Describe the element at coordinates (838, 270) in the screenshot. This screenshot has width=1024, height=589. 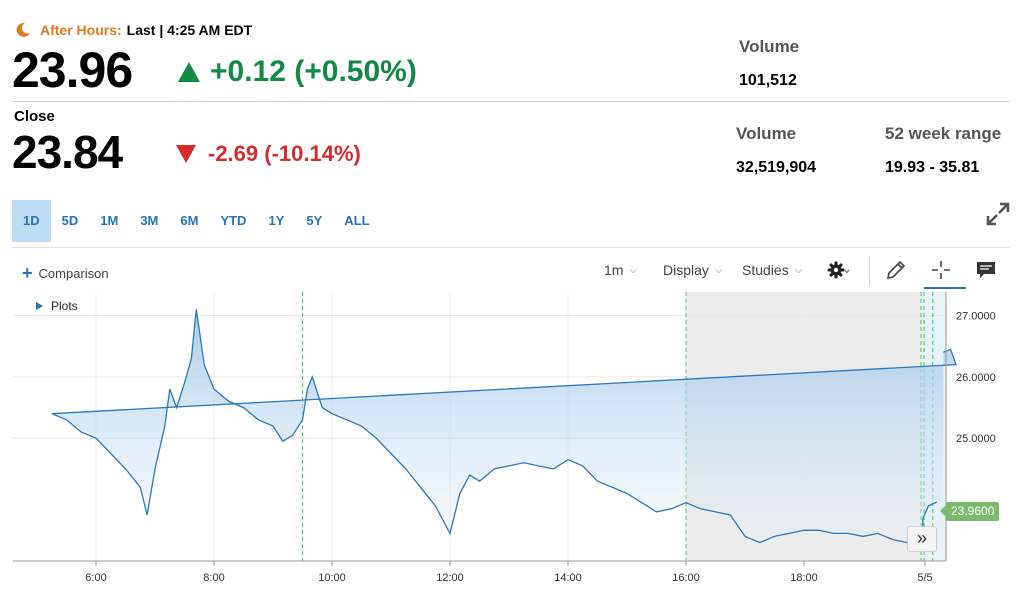
I see `gear-icon` at that location.